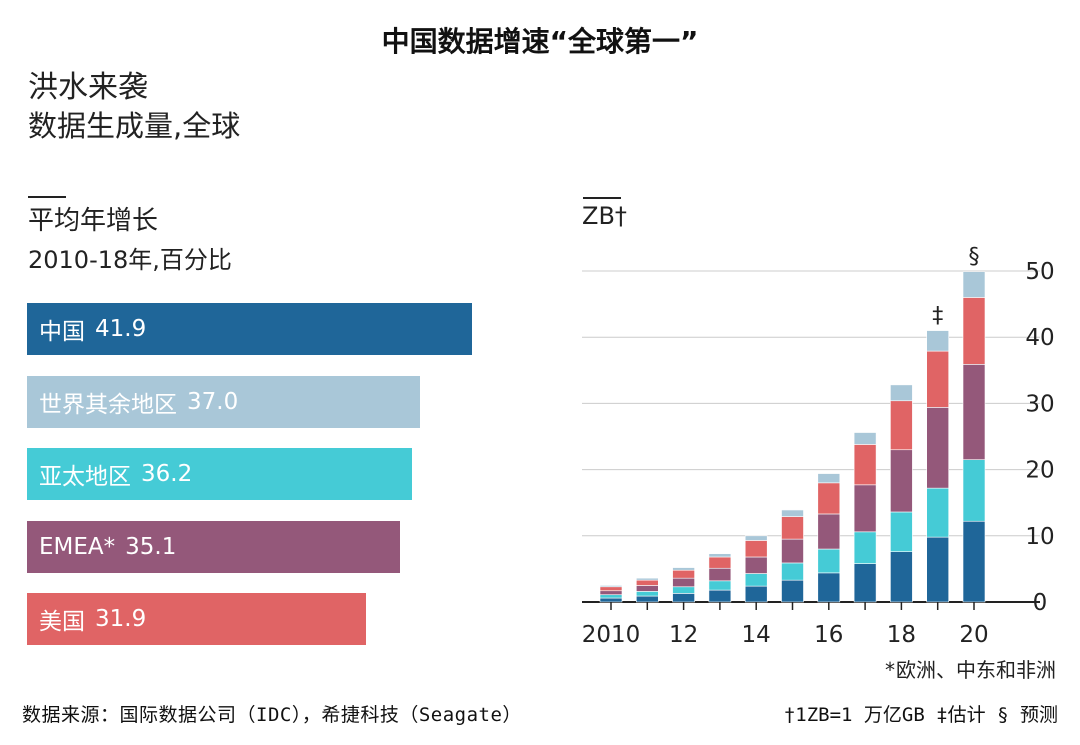  Describe the element at coordinates (920, 715) in the screenshot. I see `unit-notes: †1ZB=1 万亿GB ‡估计 § 预测` at that location.